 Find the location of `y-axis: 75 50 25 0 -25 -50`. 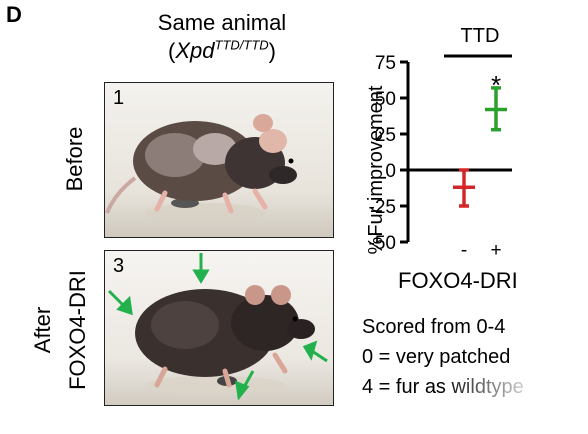

y-axis: 75 50 25 0 -25 -50 is located at coordinates (389, 153).